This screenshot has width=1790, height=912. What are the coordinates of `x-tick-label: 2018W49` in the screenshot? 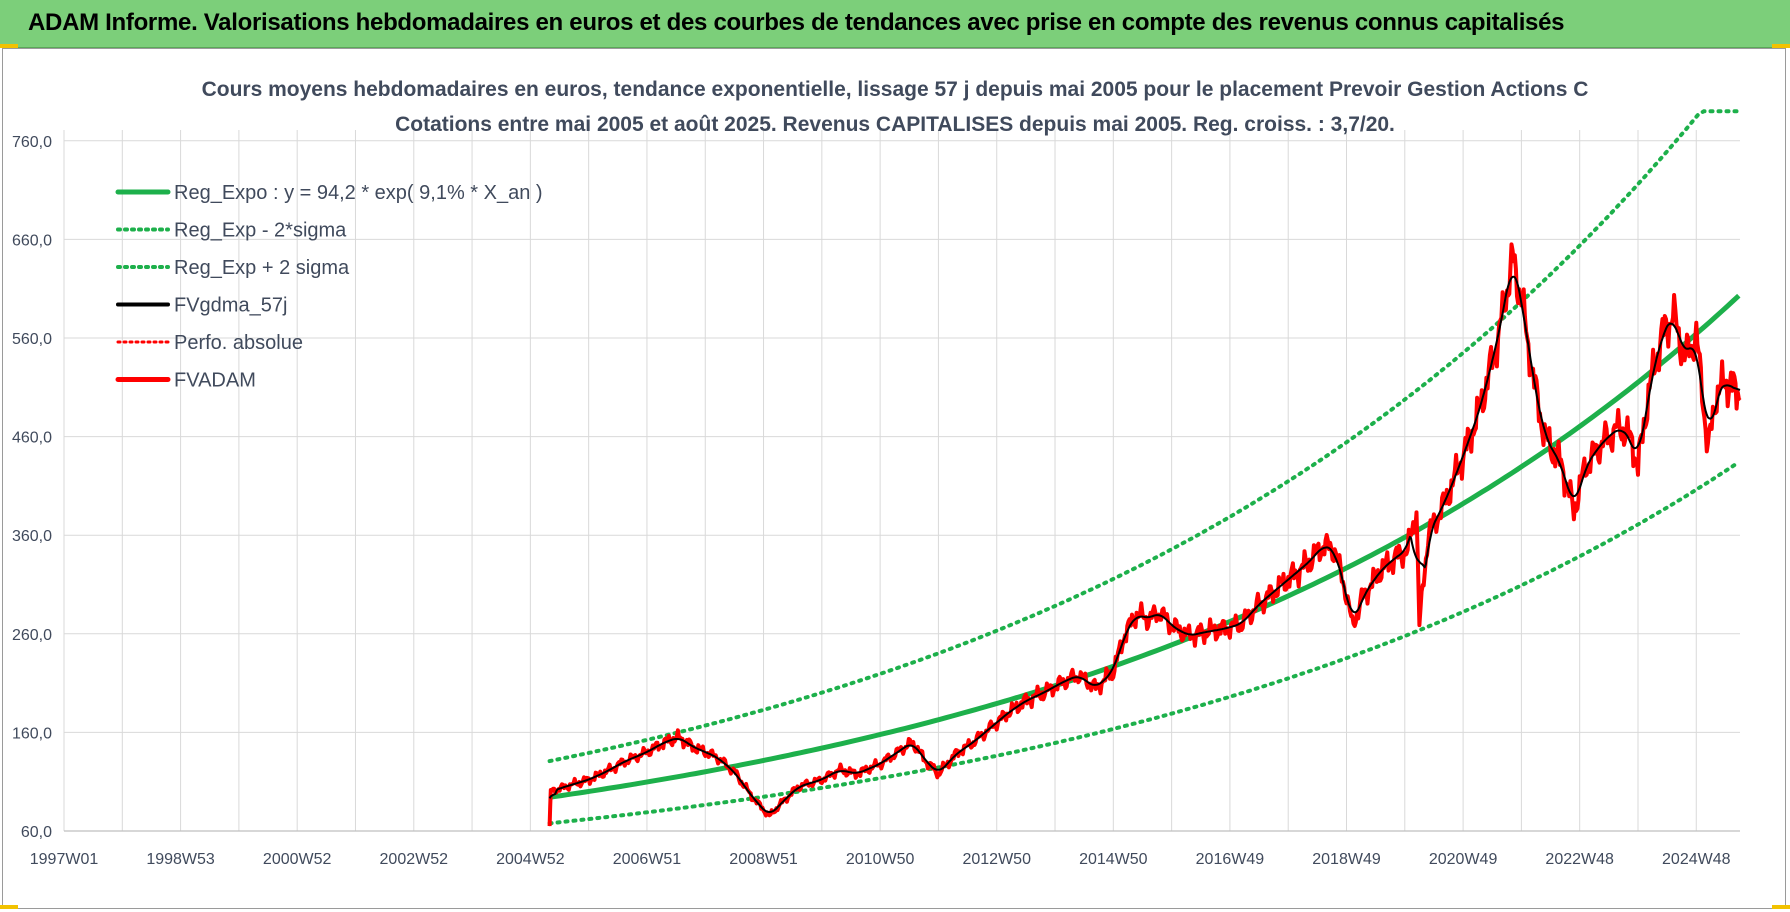 It's located at (1346, 859).